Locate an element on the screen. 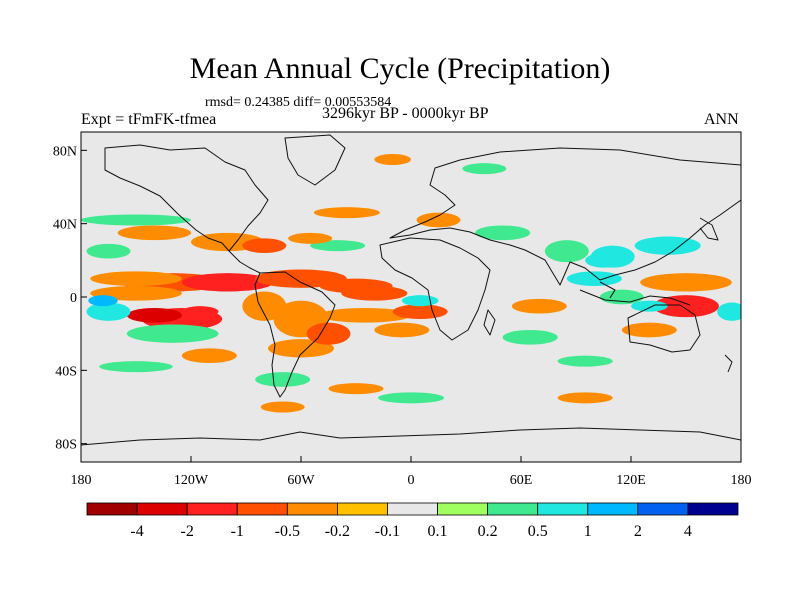 This screenshot has height=600, width=800. lon-tick-label: 60W is located at coordinates (301, 480).